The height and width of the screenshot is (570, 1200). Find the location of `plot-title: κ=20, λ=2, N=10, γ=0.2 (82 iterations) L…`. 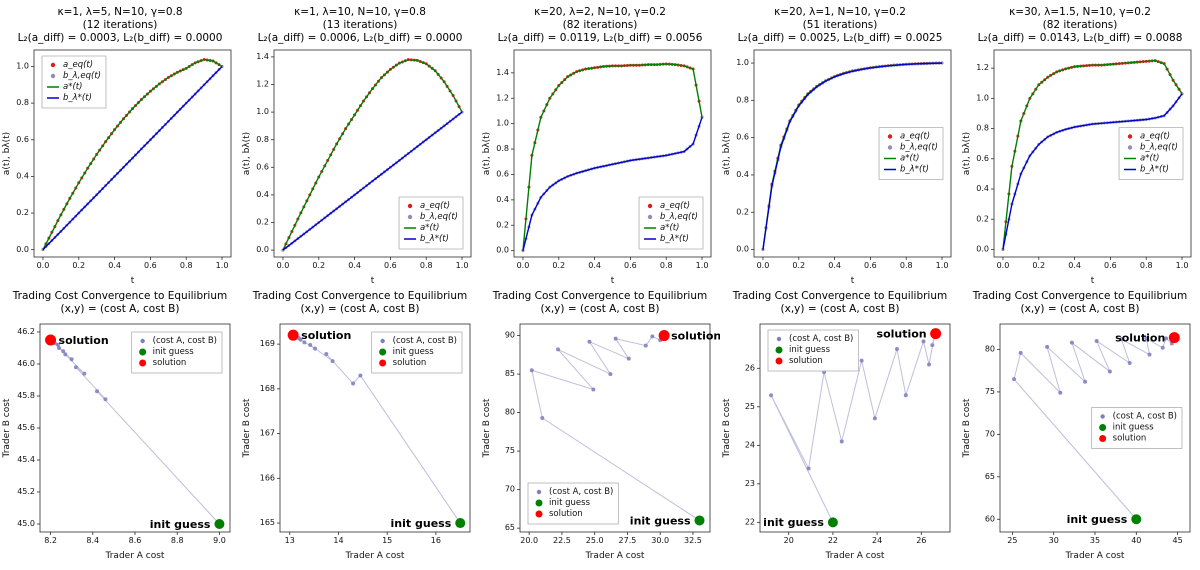

plot-title: κ=20, λ=2, N=10, γ=0.2 (82 iterations) L… is located at coordinates (600, 22).